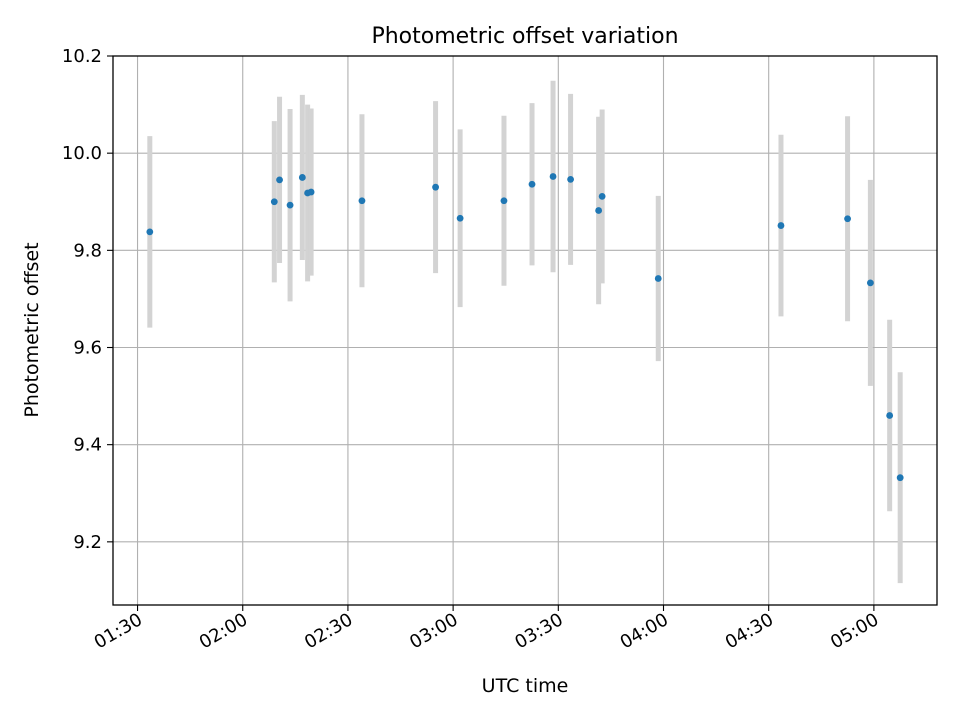  What do you see at coordinates (82, 153) in the screenshot?
I see `y-tick-label: 10.0` at bounding box center [82, 153].